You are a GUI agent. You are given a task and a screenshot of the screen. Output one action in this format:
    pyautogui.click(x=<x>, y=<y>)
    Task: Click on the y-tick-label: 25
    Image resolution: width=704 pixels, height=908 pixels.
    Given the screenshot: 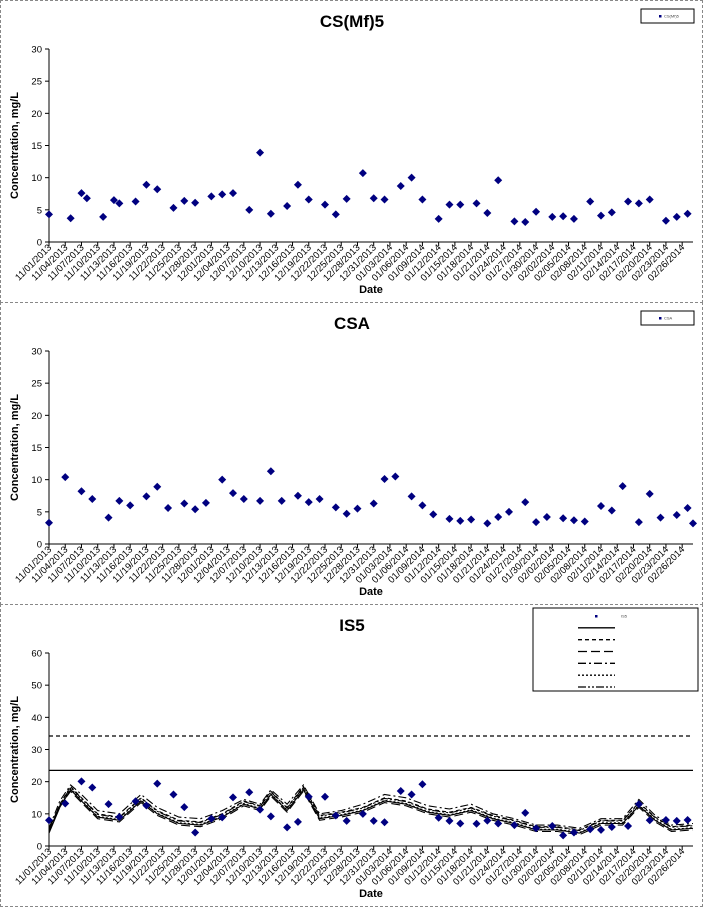 What is the action you would take?
    pyautogui.click(x=36, y=384)
    